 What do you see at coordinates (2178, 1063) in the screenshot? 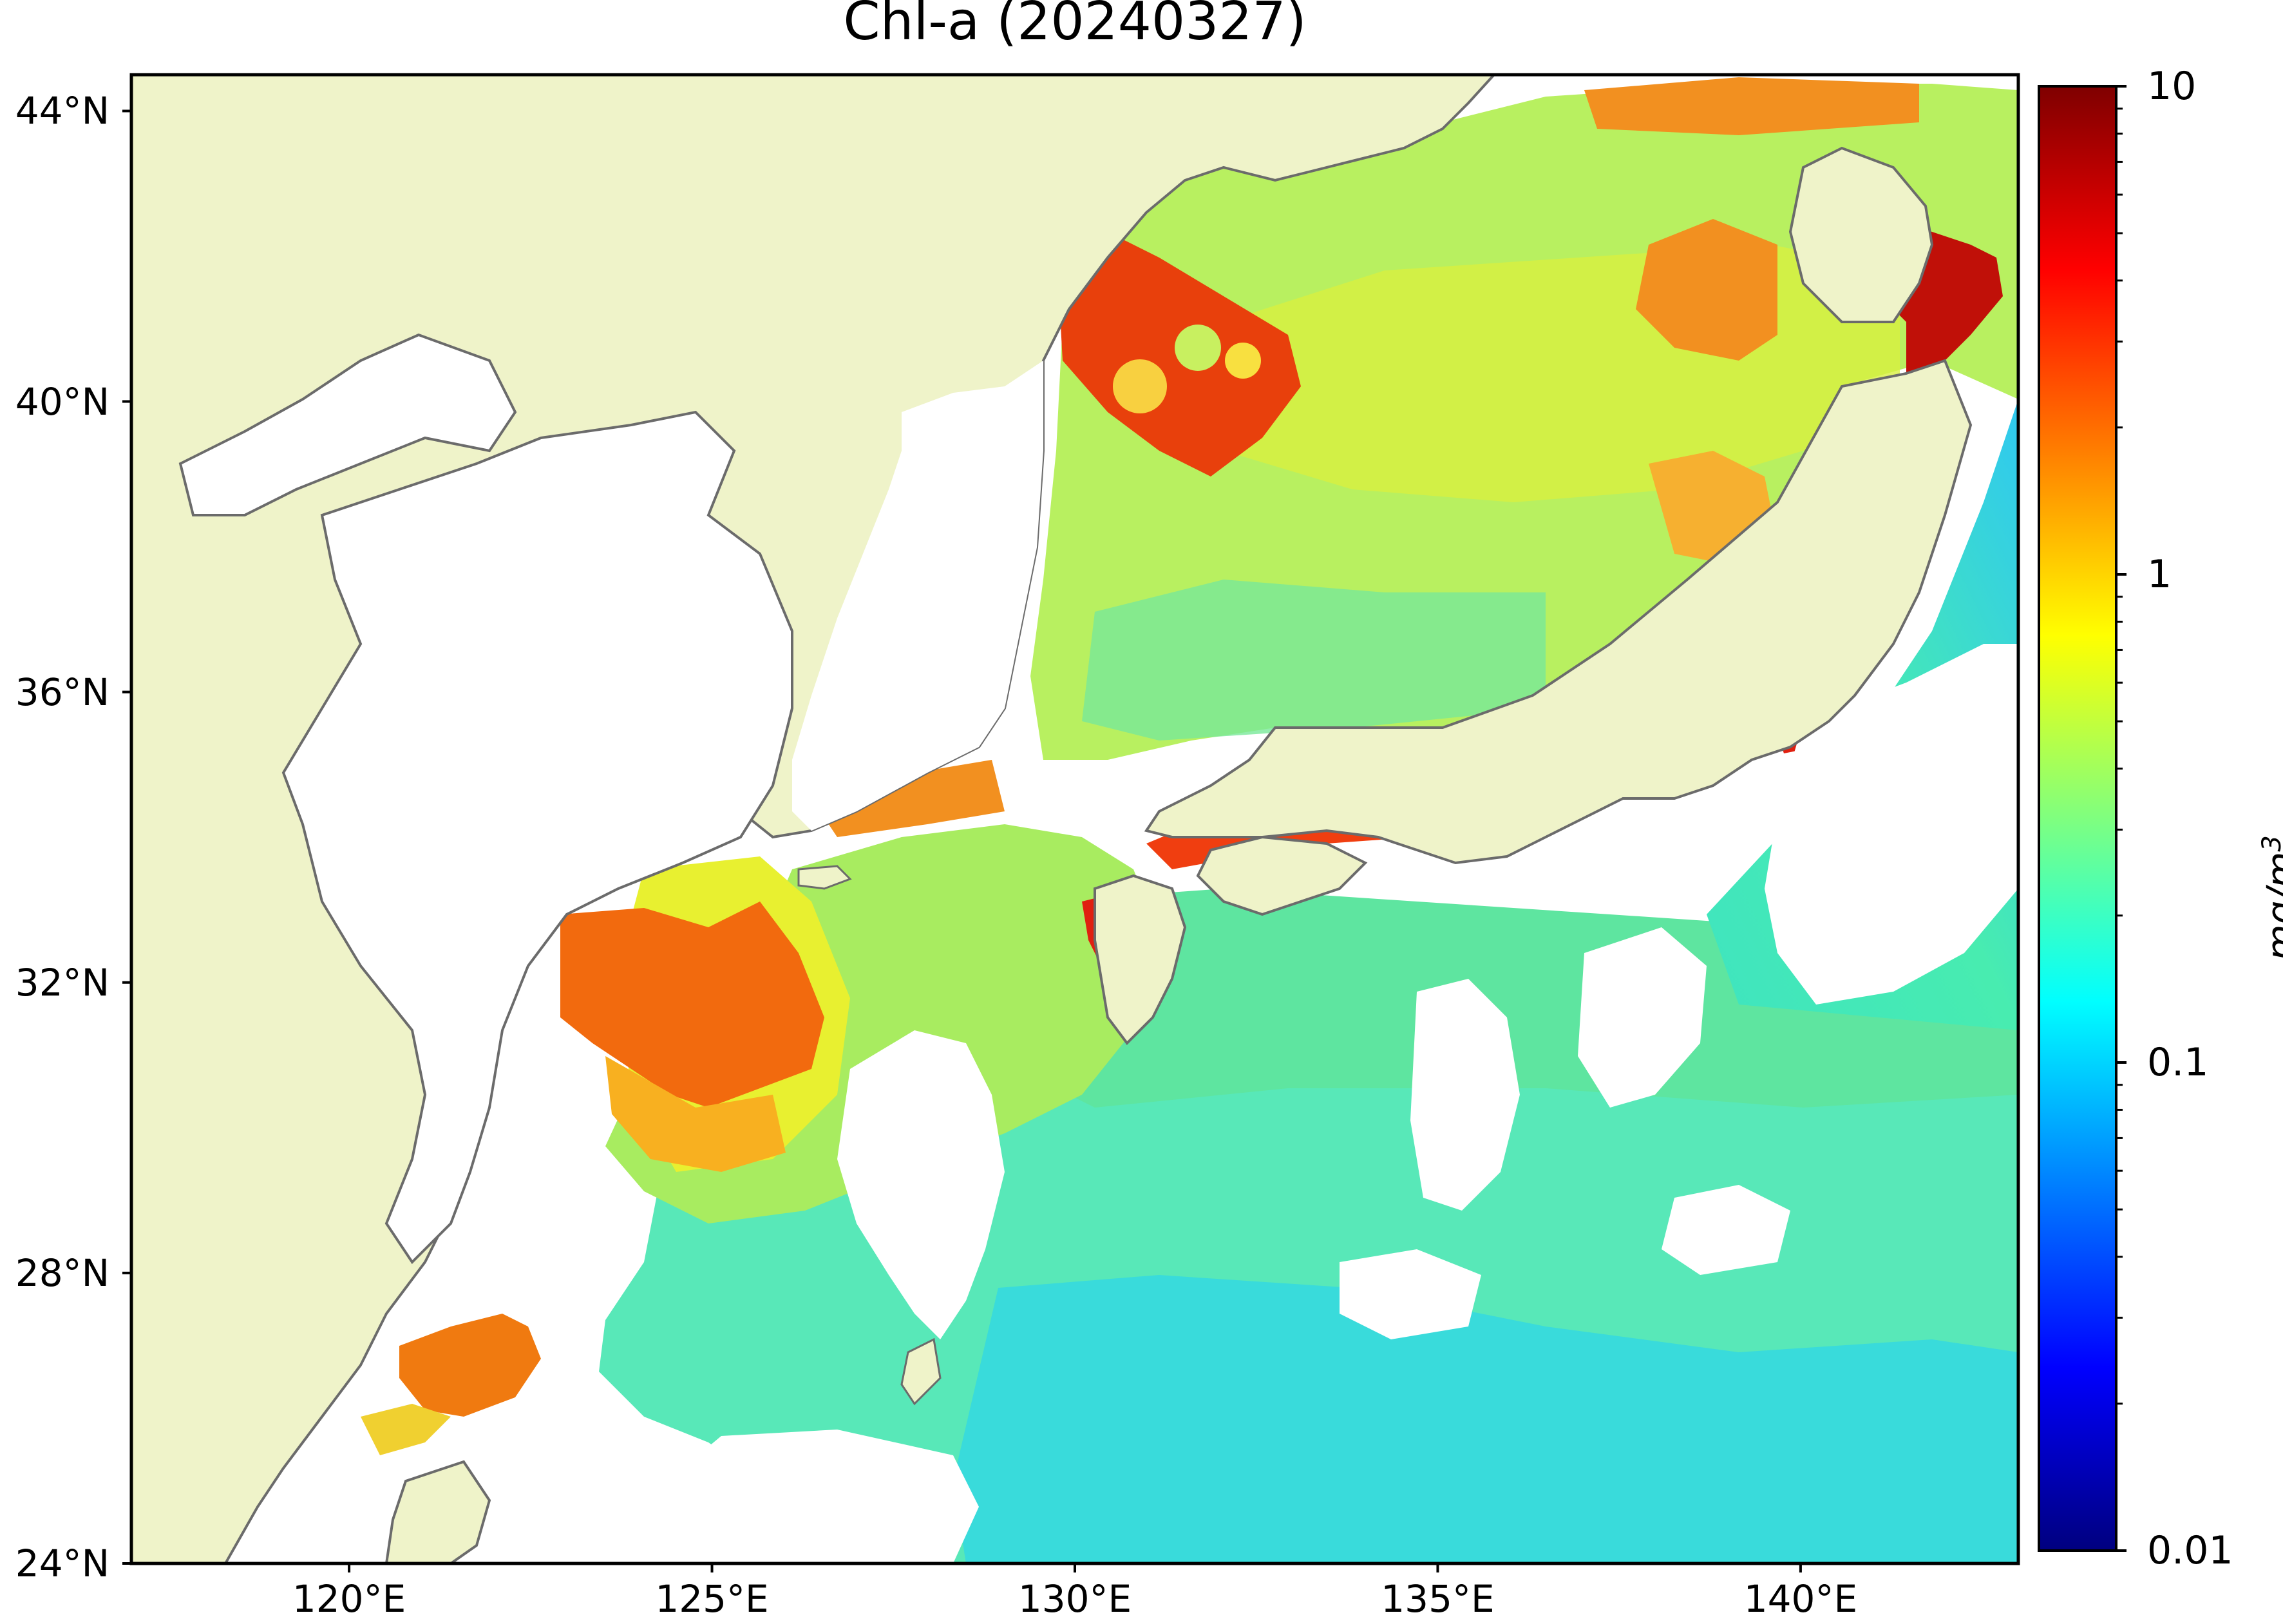
I see `colorbar-tick-label: 0.1` at bounding box center [2178, 1063].